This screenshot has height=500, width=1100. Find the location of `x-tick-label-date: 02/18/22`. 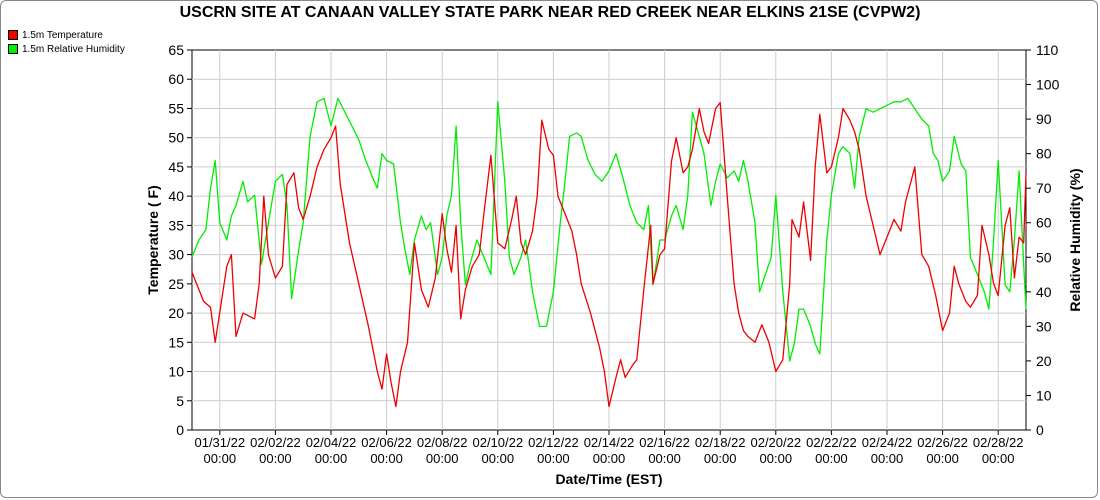

x-tick-label-date: 02/18/22 is located at coordinates (720, 442).